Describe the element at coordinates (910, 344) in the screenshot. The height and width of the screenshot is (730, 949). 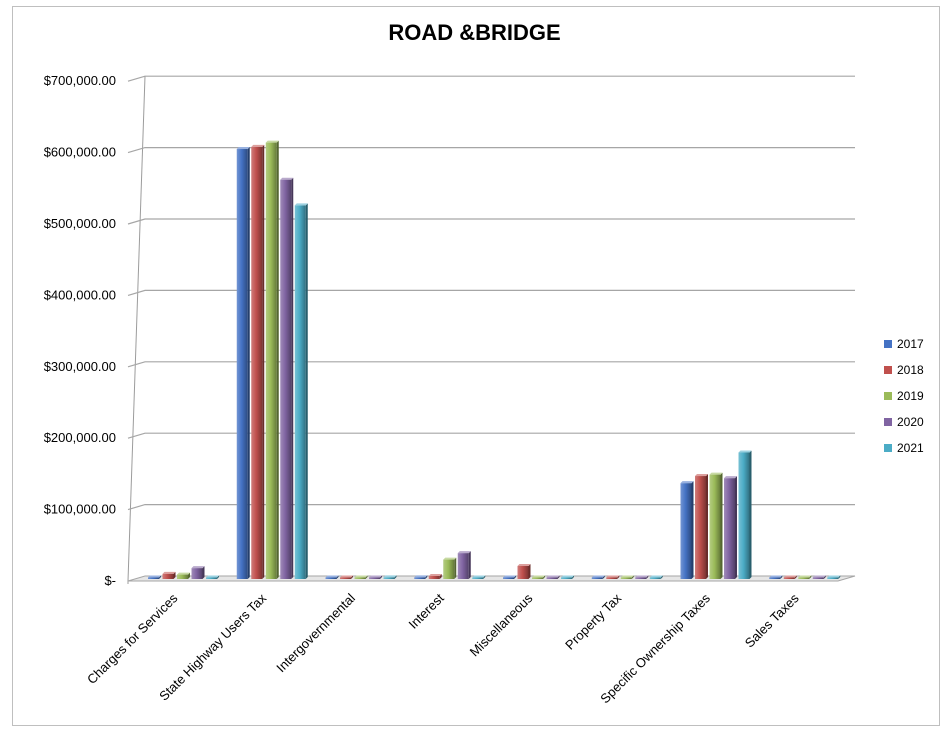
I see `legend-label: 2017` at that location.